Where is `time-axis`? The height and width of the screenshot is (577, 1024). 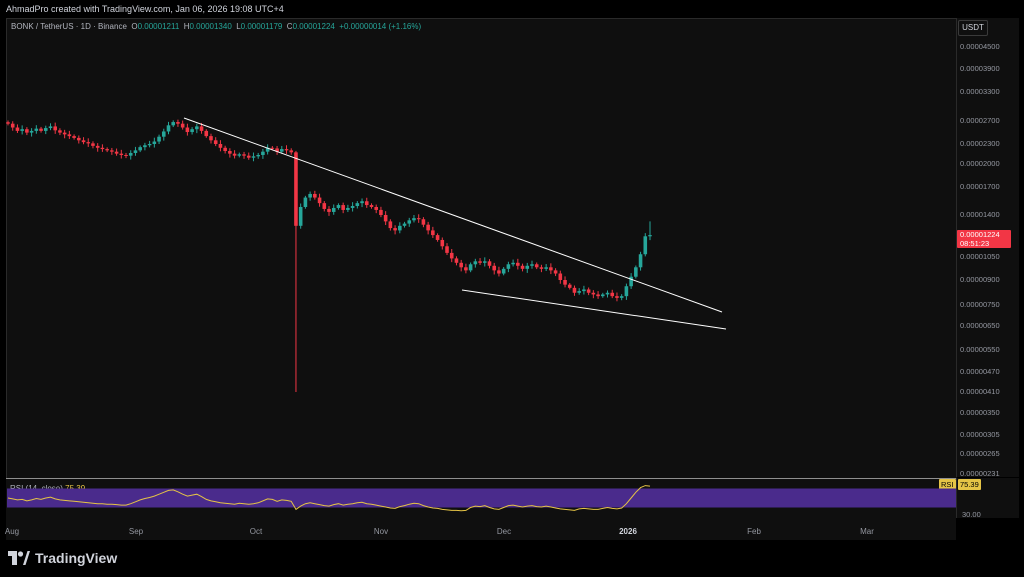 time-axis is located at coordinates (481, 529).